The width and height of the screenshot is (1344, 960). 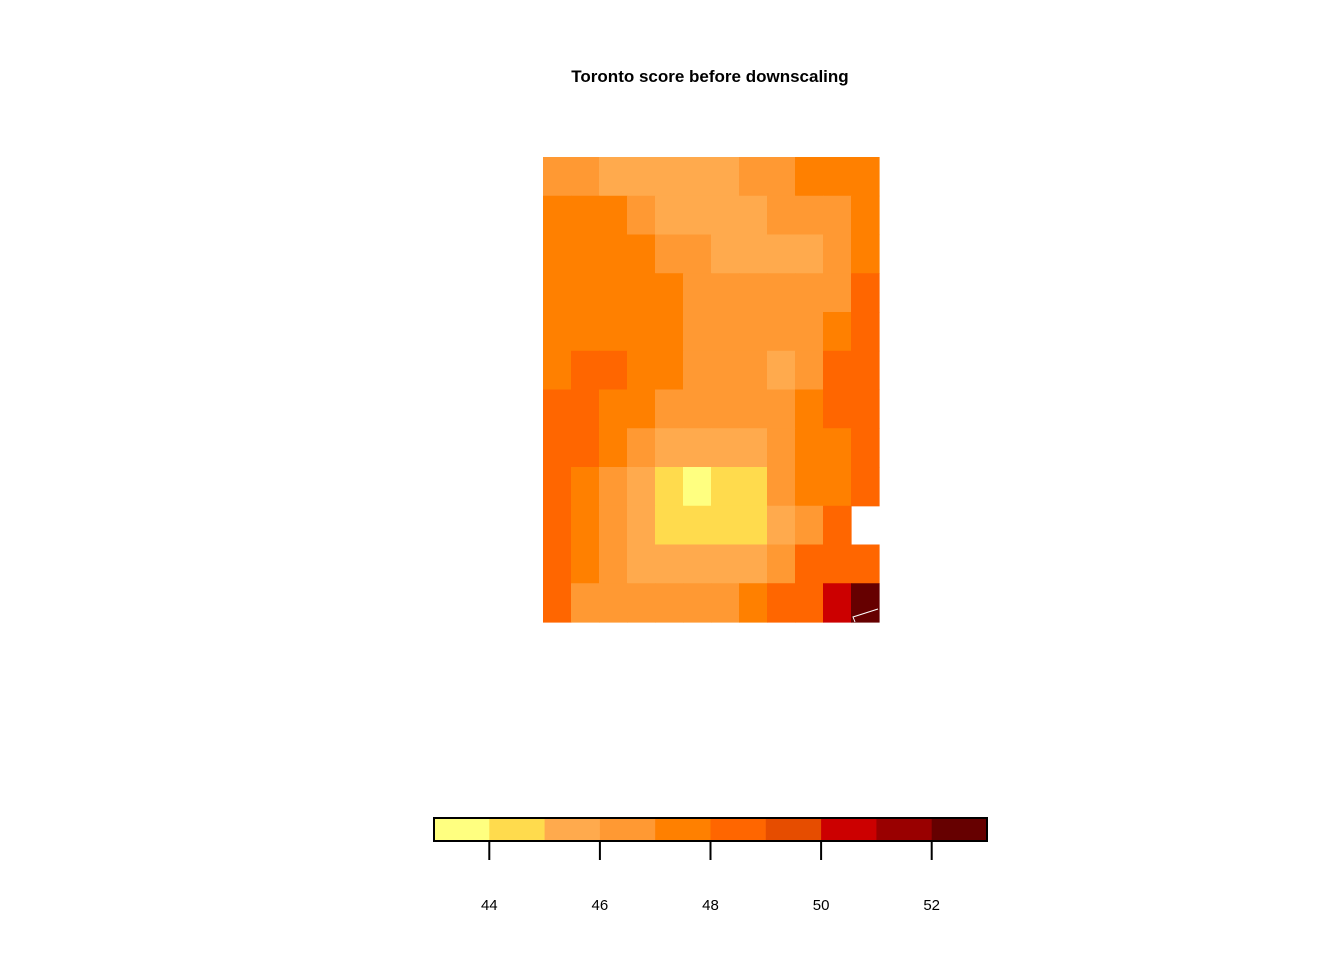 What do you see at coordinates (600, 905) in the screenshot?
I see `legend-tick-label: 46` at bounding box center [600, 905].